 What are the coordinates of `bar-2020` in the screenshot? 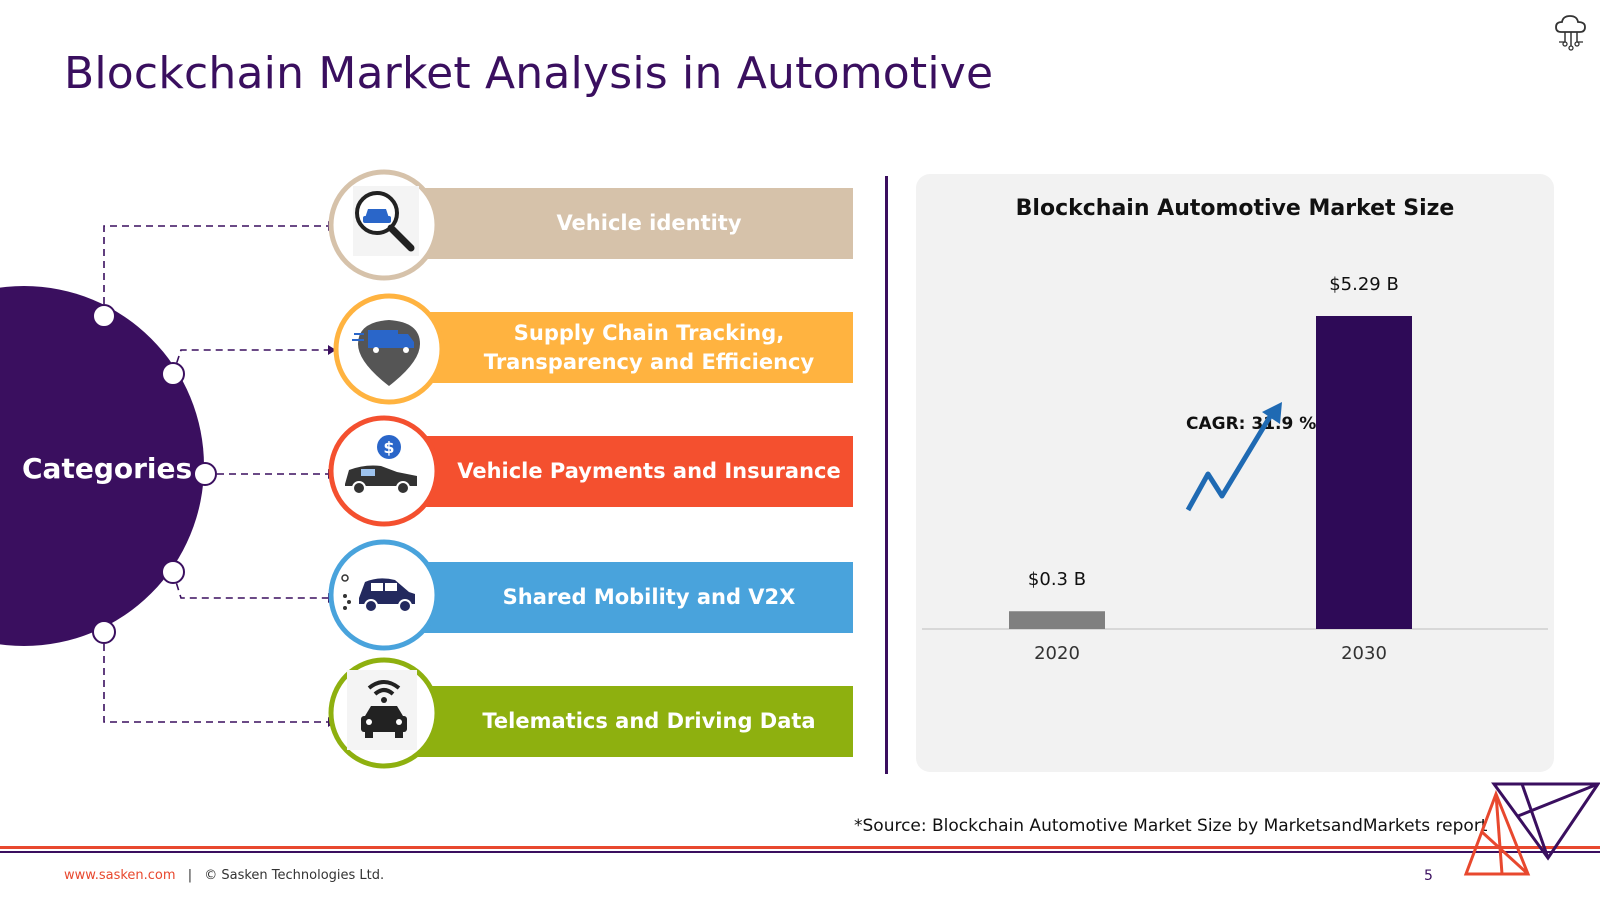 It's located at (1057, 620).